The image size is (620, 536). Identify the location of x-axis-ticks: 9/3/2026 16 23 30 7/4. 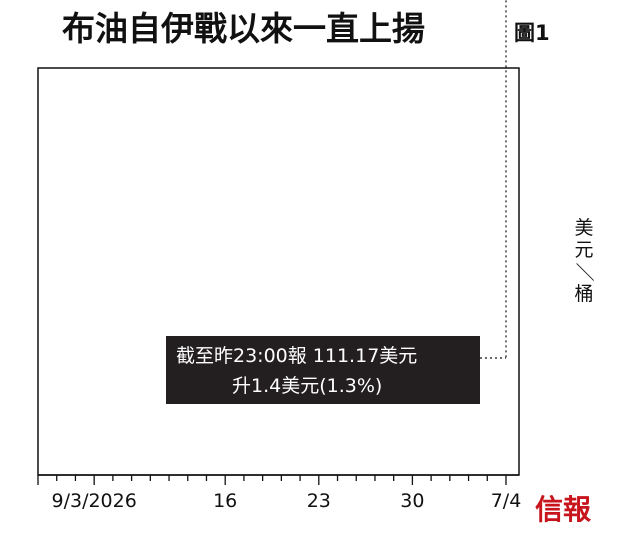
(279, 493).